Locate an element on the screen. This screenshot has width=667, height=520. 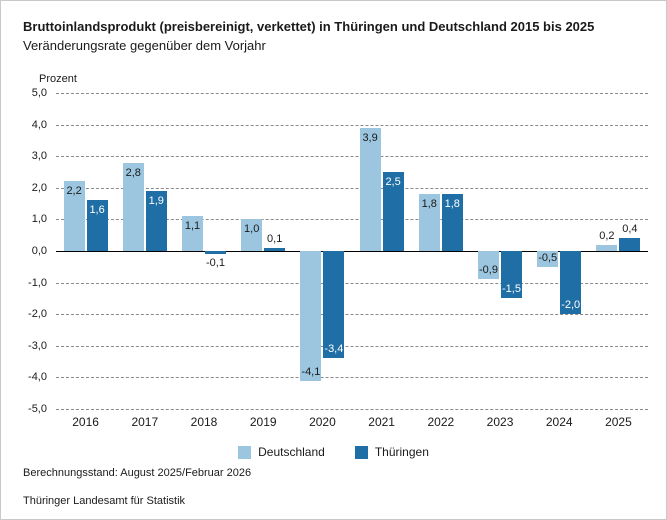
x-axis-label-2024: 2024 is located at coordinates (559, 422).